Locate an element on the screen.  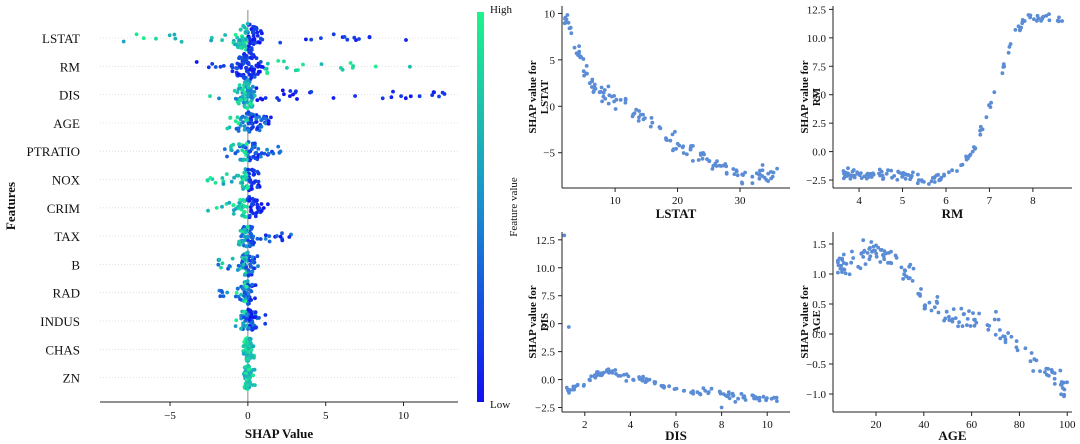
x-tick-label: −5 is located at coordinates (170, 416).